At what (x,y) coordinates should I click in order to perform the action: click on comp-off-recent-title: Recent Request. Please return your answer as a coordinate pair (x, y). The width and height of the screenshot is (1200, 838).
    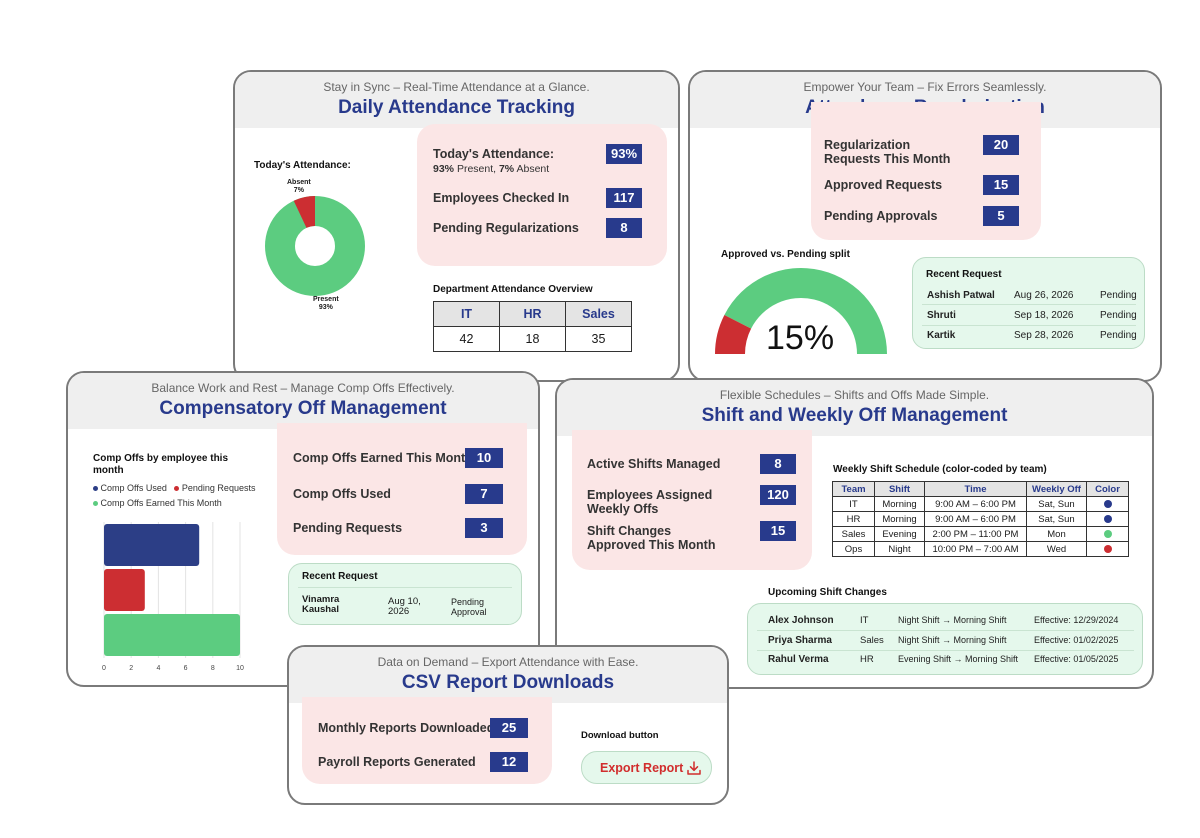
    Looking at the image, I should click on (340, 576).